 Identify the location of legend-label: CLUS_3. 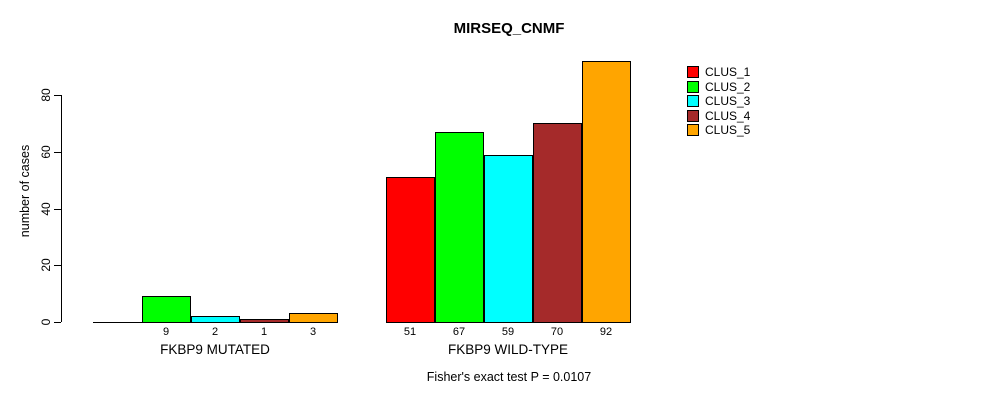
(728, 101).